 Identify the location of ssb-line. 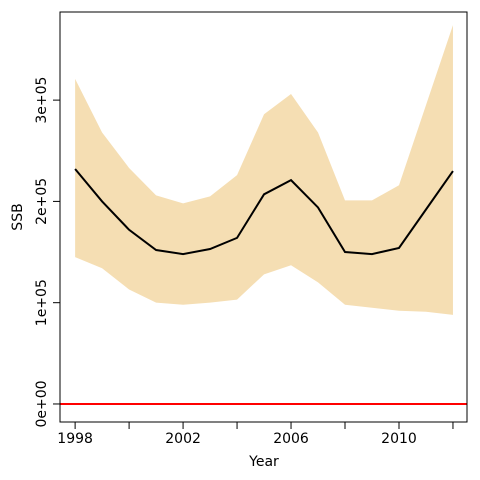
(264, 212).